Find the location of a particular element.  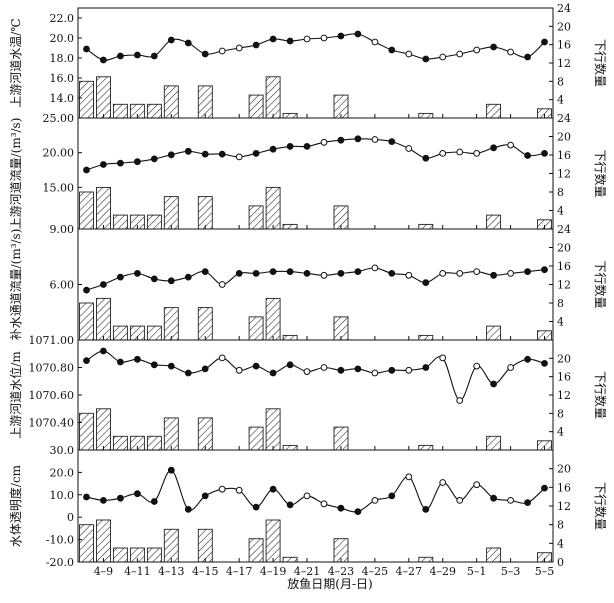

x-tick-label: 4–25 is located at coordinates (375, 571).